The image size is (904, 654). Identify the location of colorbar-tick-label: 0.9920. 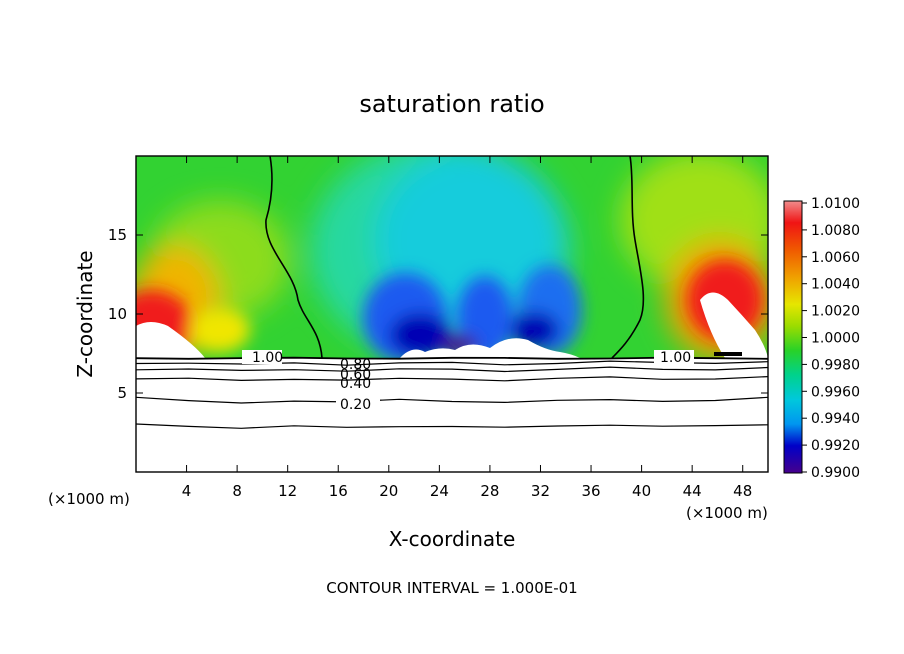
(835, 446).